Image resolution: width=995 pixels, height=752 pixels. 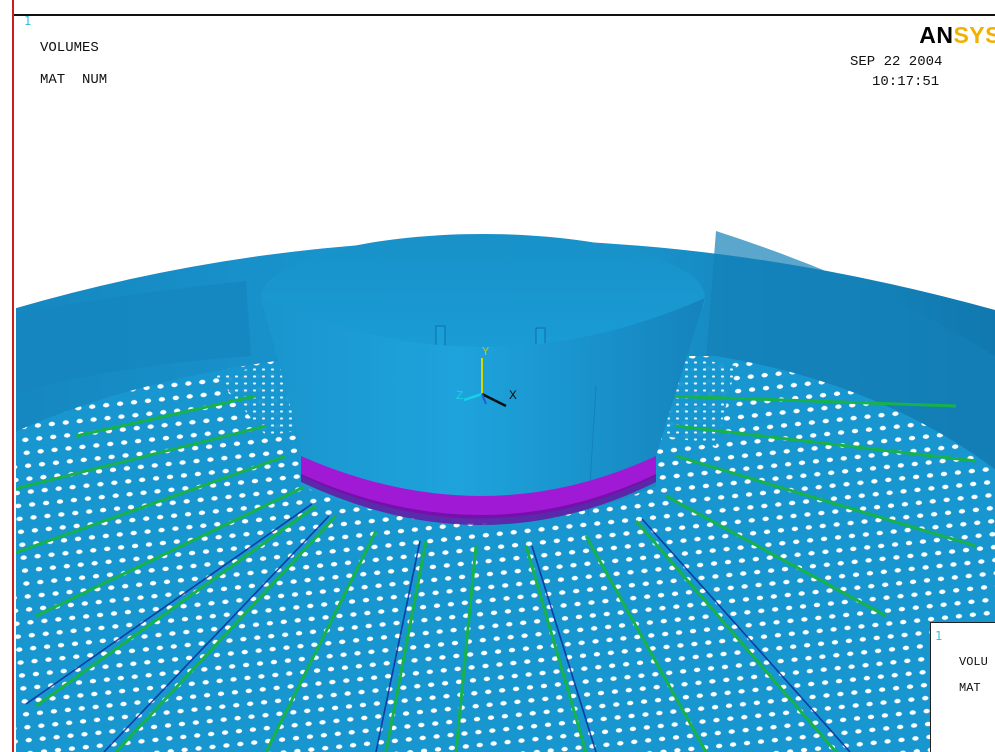 What do you see at coordinates (7, 376) in the screenshot?
I see `window-left-border` at bounding box center [7, 376].